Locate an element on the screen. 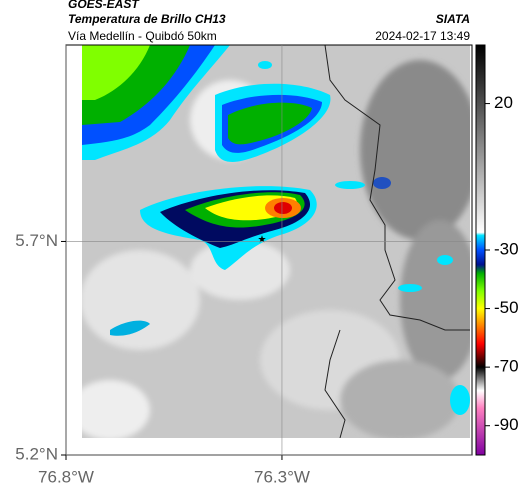  y-tick-label: 5.2°N is located at coordinates (36, 453).